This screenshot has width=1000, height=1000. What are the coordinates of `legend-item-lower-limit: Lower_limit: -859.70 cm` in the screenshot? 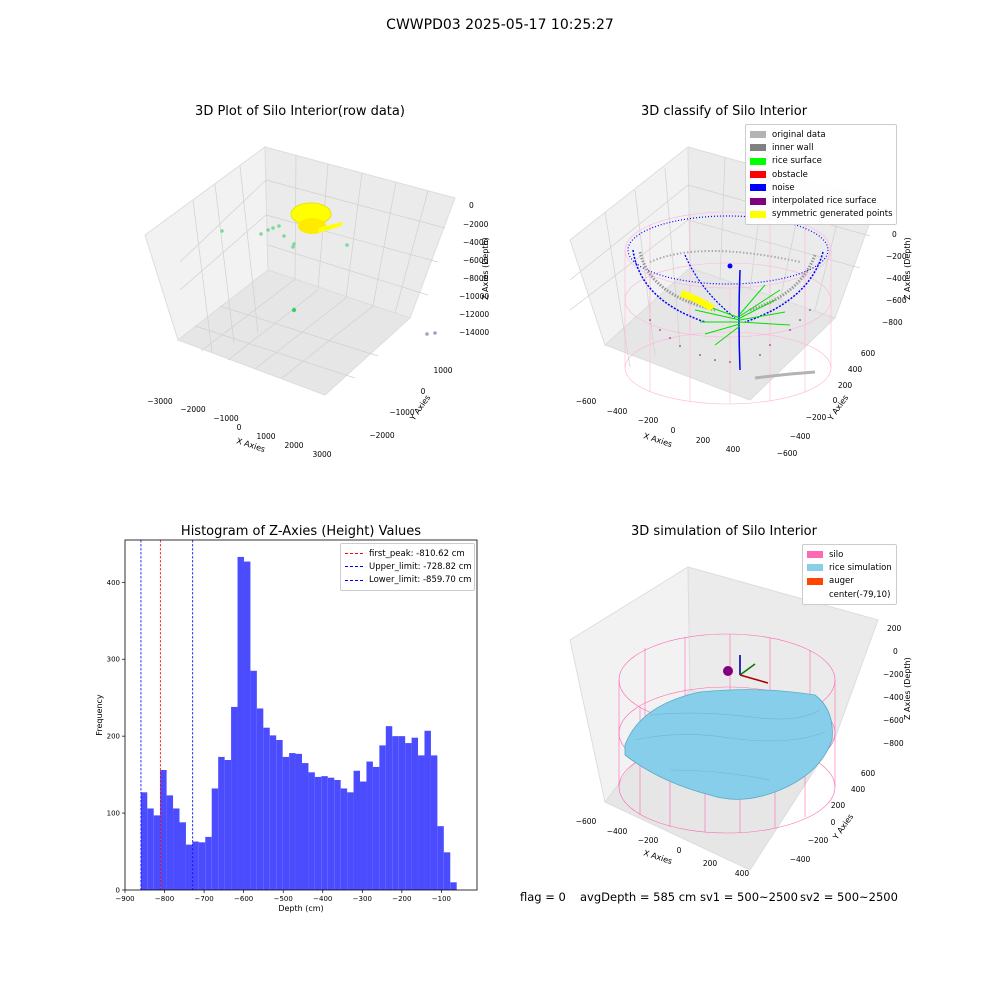 It's located at (408, 580).